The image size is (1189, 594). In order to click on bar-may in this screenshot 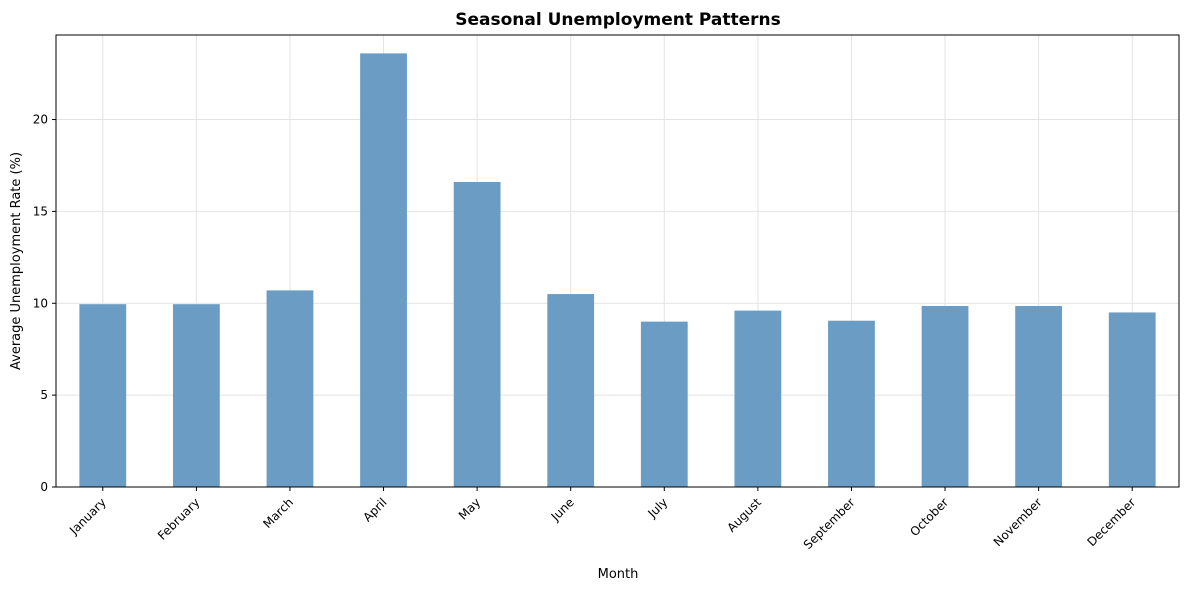, I will do `click(477, 334)`.